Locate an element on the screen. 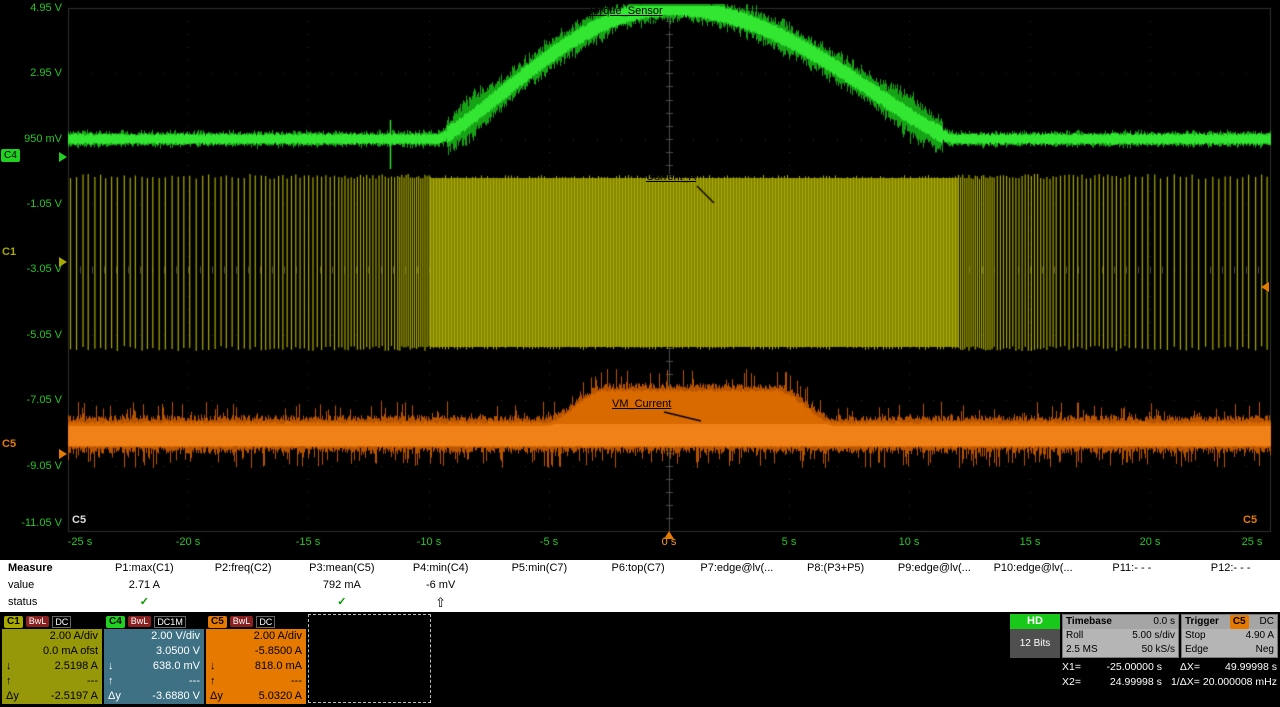 The width and height of the screenshot is (1280, 707). x1-value: -25.00000 s is located at coordinates (1134, 667).